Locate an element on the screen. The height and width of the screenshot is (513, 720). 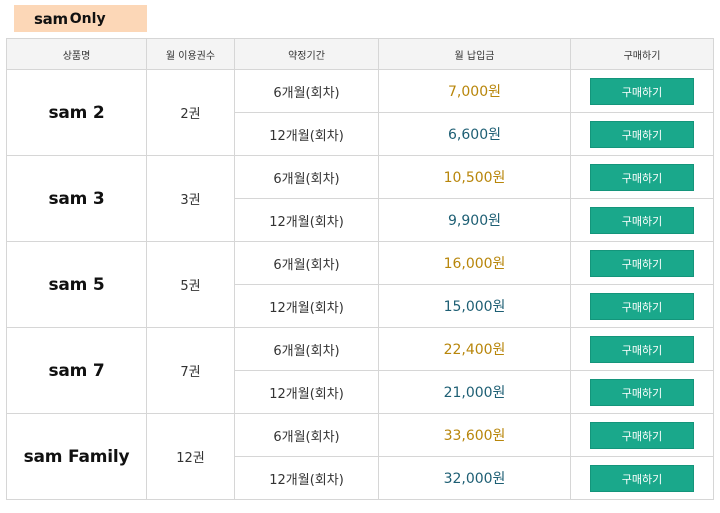
table-header-row: 상품명 월 이용권수 약정기간 월 납입금 구매하기 is located at coordinates (360, 54).